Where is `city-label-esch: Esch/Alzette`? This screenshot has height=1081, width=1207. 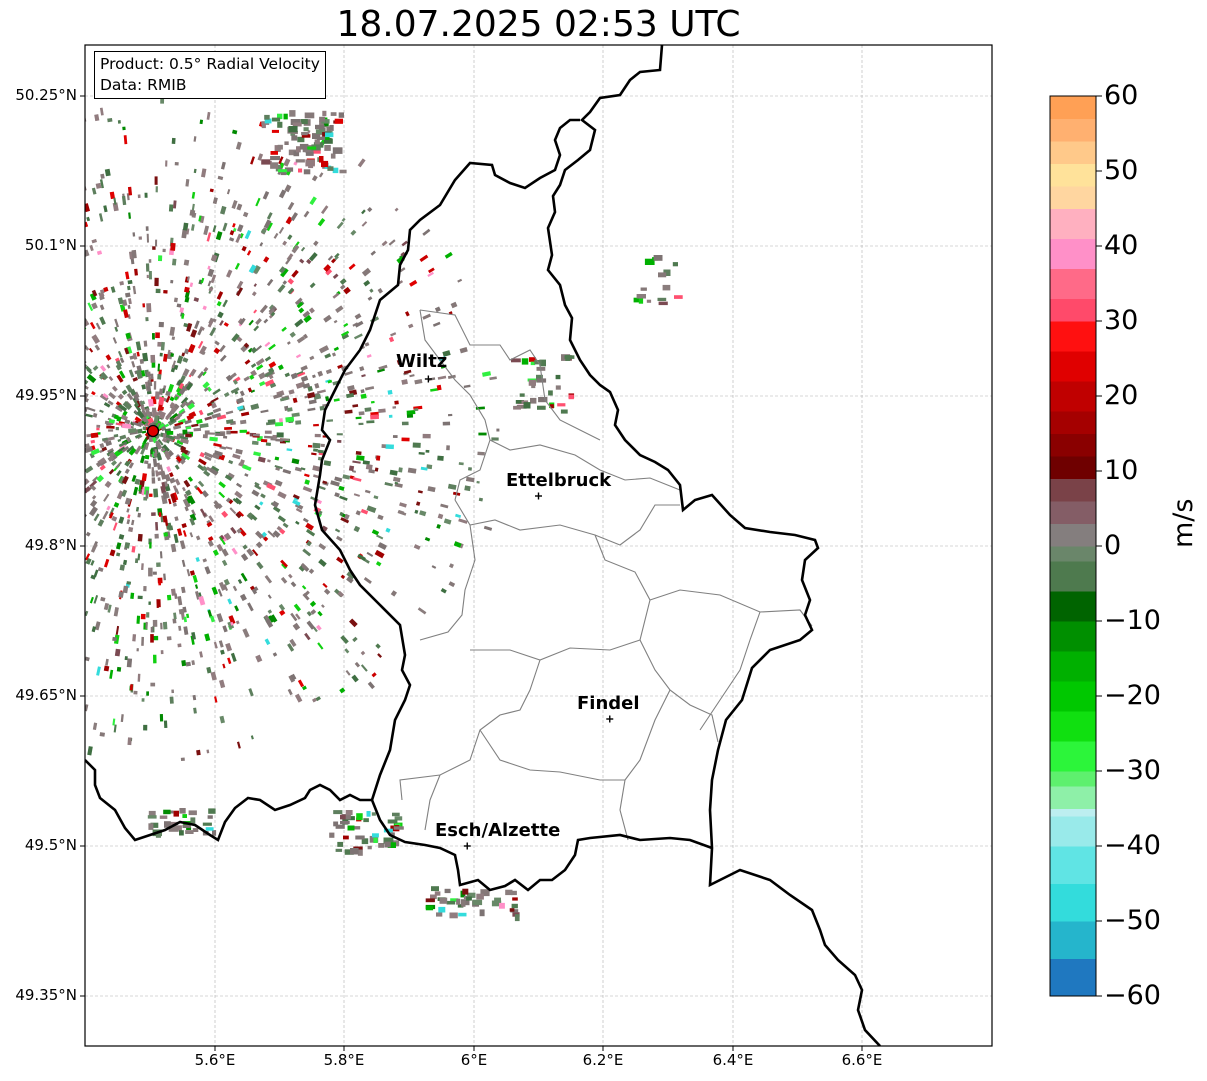 city-label-esch: Esch/Alzette is located at coordinates (498, 830).